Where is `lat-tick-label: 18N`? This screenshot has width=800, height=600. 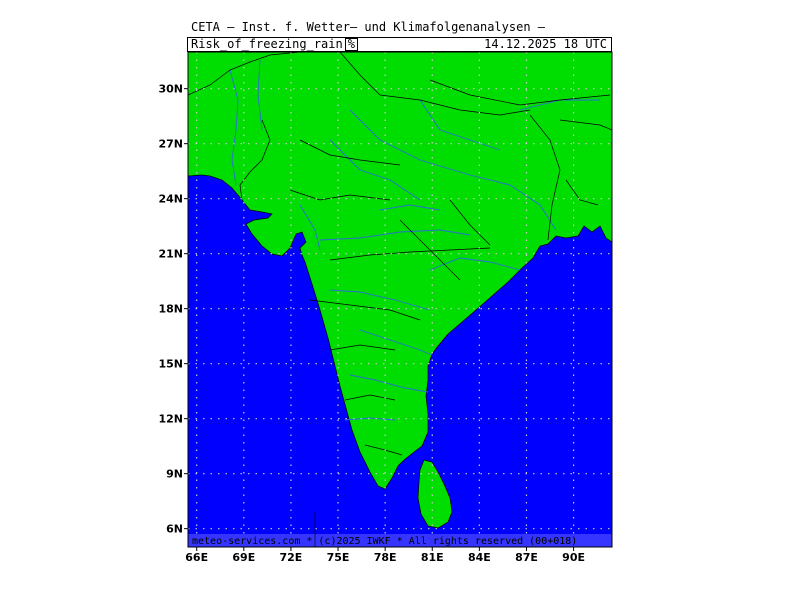
lat-tick-label: 18N is located at coordinates (170, 309).